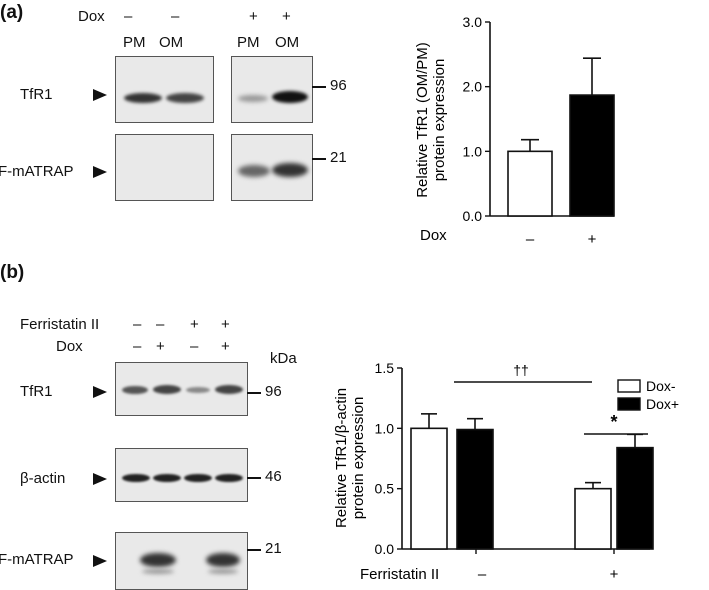 The width and height of the screenshot is (709, 590). Describe the element at coordinates (181, 389) in the screenshot. I see `blot-tfr1-b` at that location.